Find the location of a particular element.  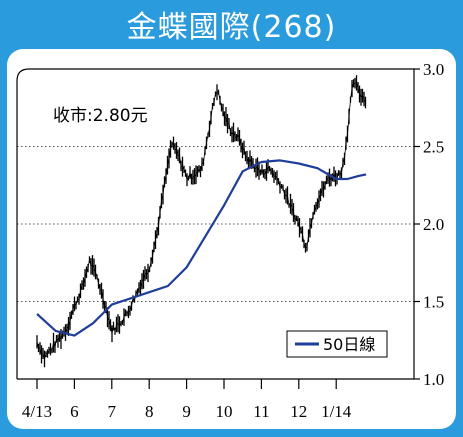

legend: 50日線 is located at coordinates (337, 344).